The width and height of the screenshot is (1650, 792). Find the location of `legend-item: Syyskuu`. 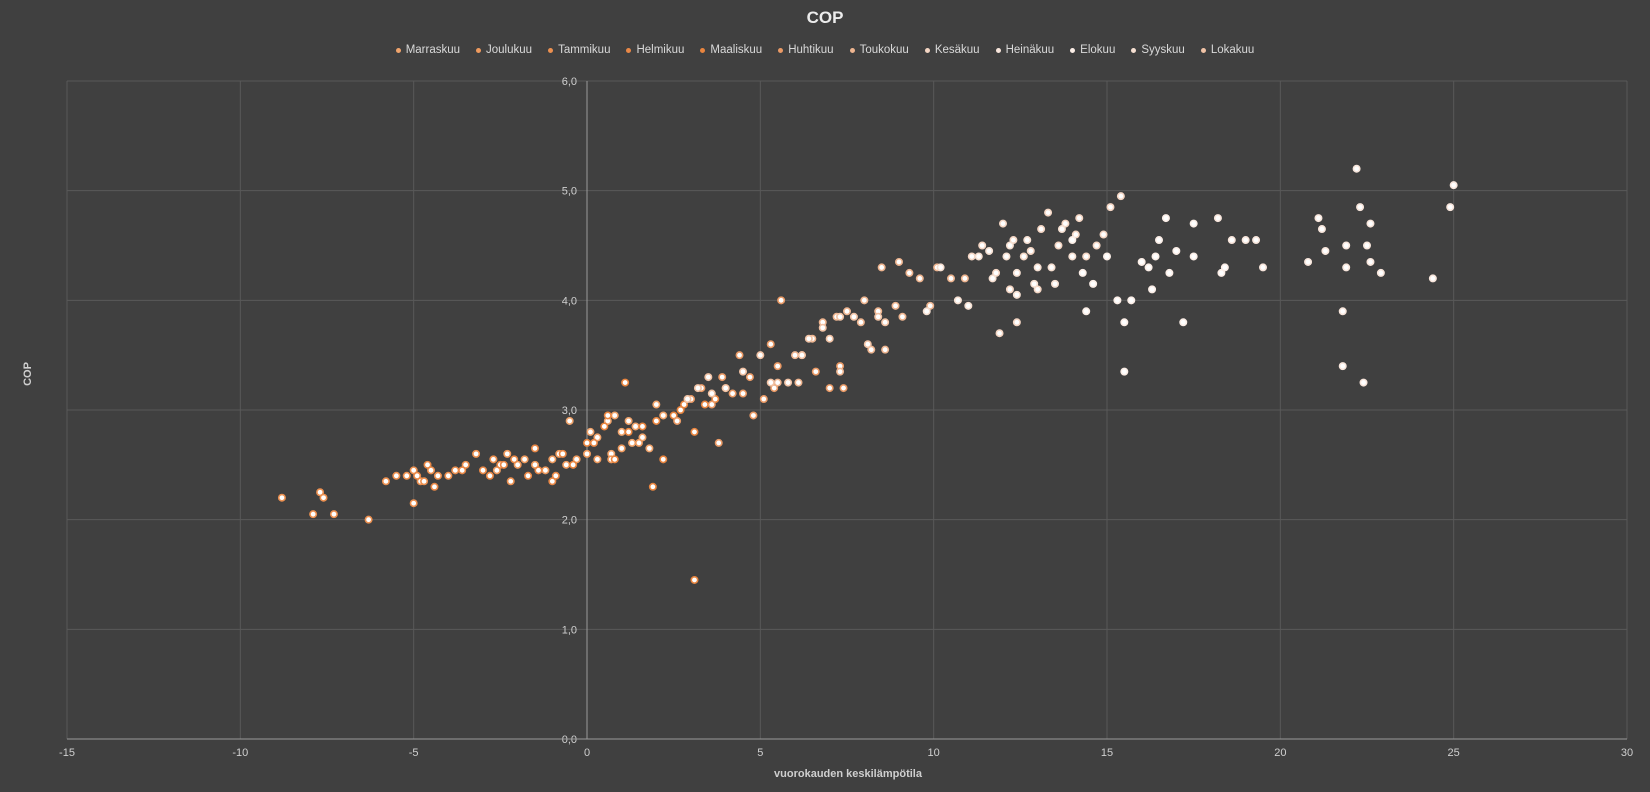

legend-item: Syyskuu is located at coordinates (1158, 50).